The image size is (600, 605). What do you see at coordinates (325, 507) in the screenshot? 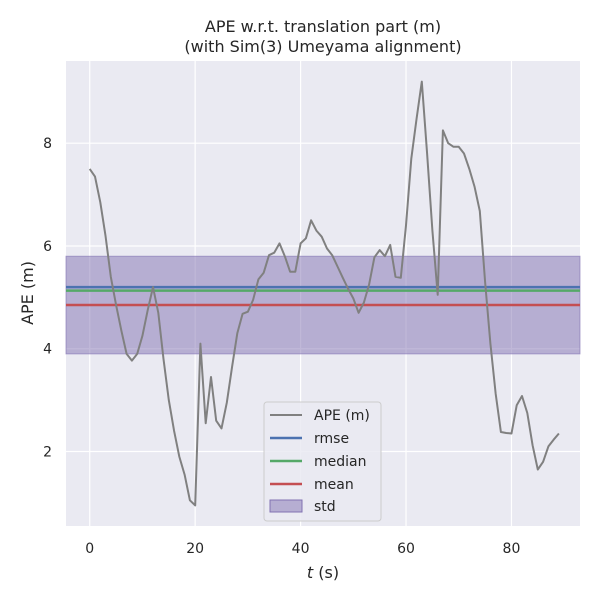
I see `legend-label-std: std` at bounding box center [325, 507].